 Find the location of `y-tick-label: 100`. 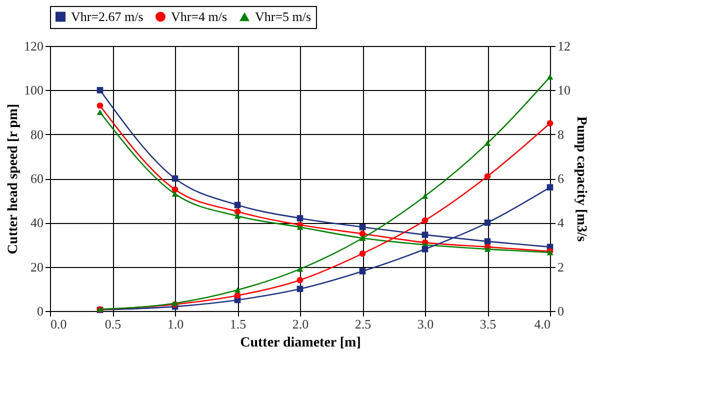

y-tick-label: 100 is located at coordinates (34, 90).